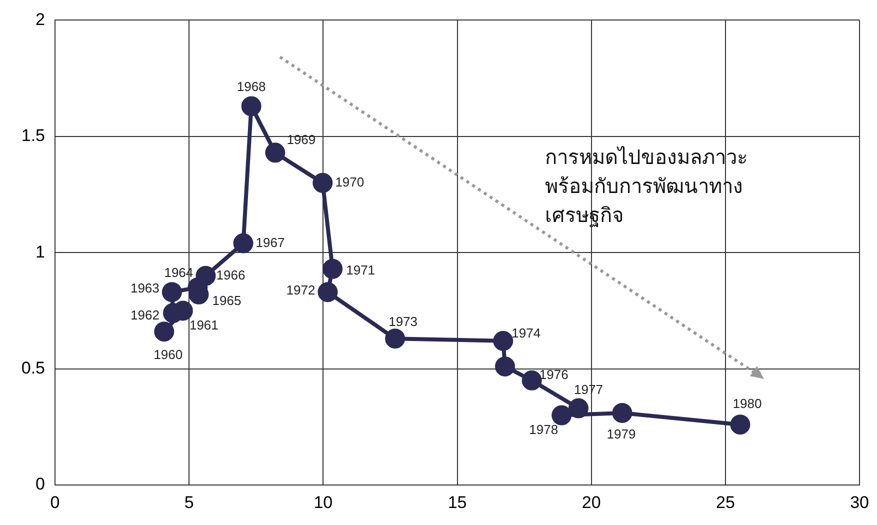 Image resolution: width=877 pixels, height=525 pixels. What do you see at coordinates (301, 290) in the screenshot?
I see `annotation: 1972` at bounding box center [301, 290].